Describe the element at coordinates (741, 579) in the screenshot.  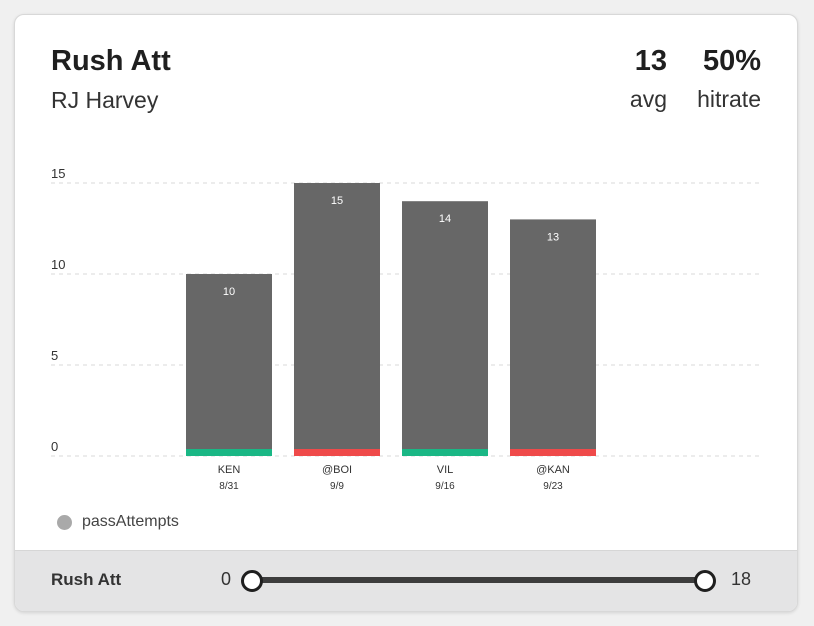
I see `range-max-label: 18` at that location.